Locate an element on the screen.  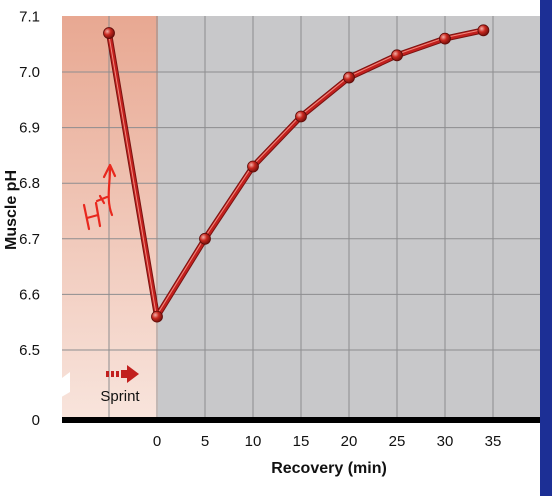
handwritten-h-plus-annotation is located at coordinates (99, 197).